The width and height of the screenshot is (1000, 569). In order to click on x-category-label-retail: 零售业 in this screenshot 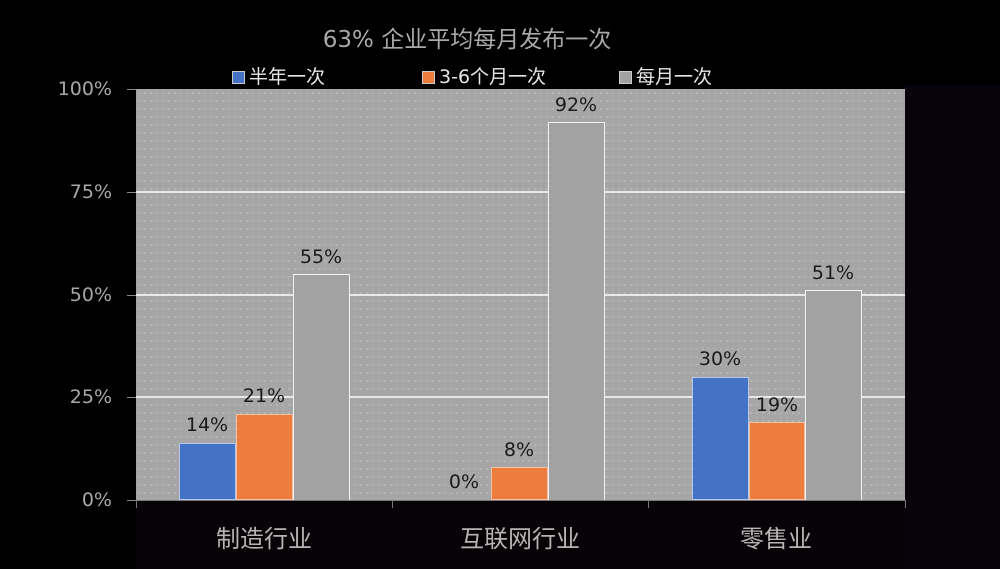, I will do `click(776, 539)`.